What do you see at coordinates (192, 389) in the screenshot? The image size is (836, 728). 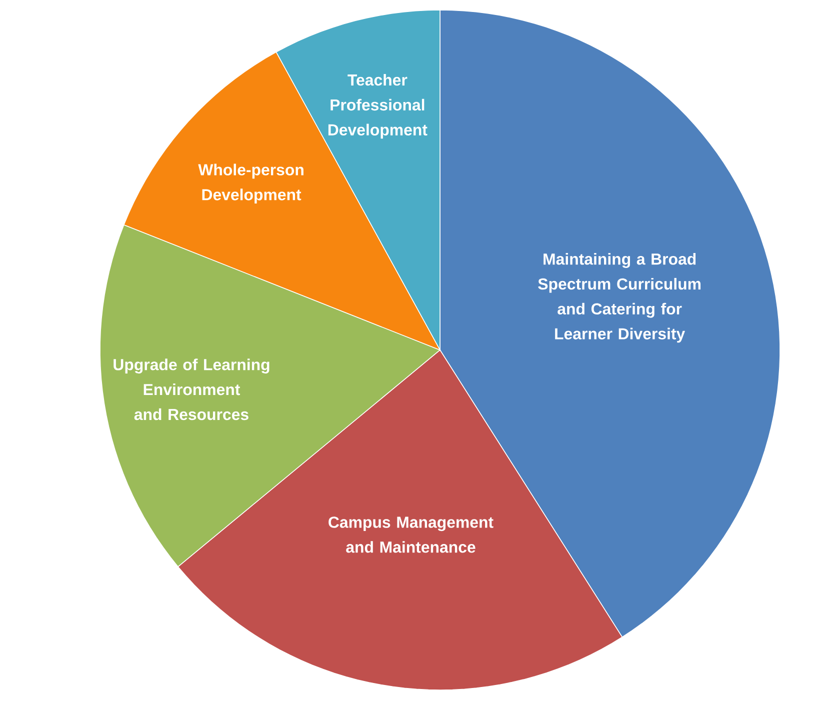 I see `slice-label: Upgrade of Learning Environment and Resources` at bounding box center [192, 389].